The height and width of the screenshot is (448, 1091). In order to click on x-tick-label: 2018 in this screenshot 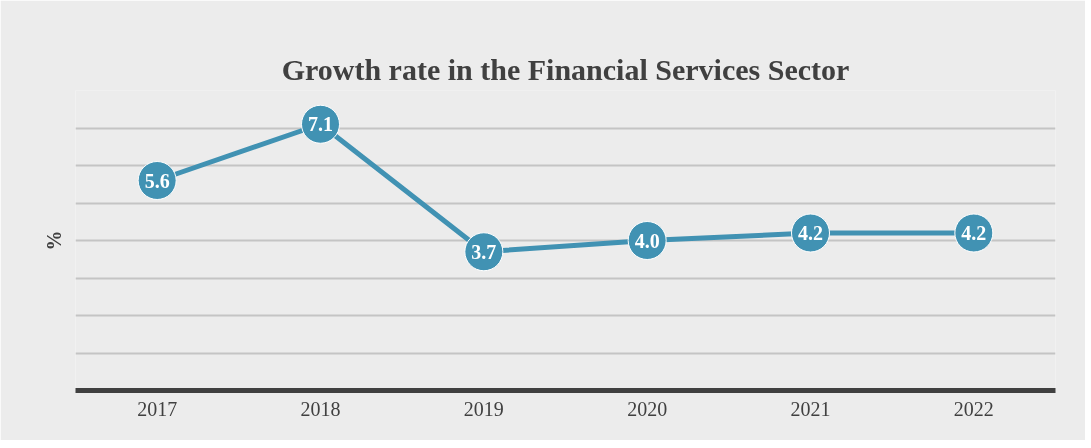, I will do `click(320, 408)`.